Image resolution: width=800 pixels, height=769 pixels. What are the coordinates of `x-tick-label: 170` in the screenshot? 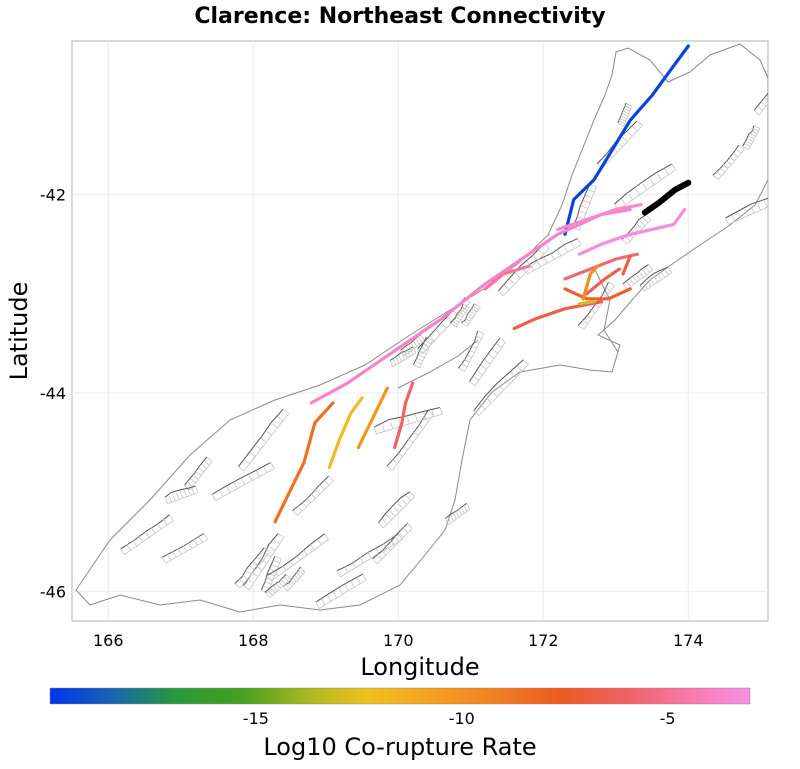 It's located at (398, 640).